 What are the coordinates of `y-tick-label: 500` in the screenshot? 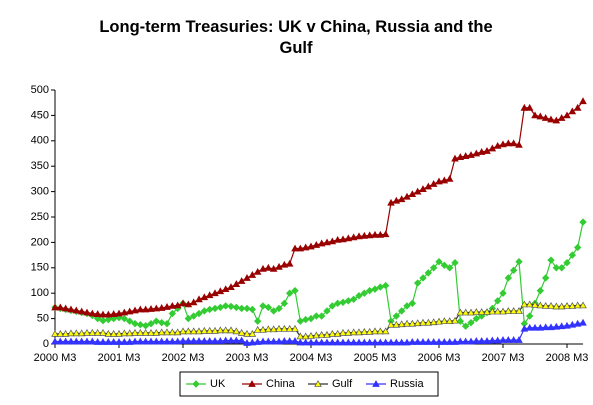 It's located at (40, 90).